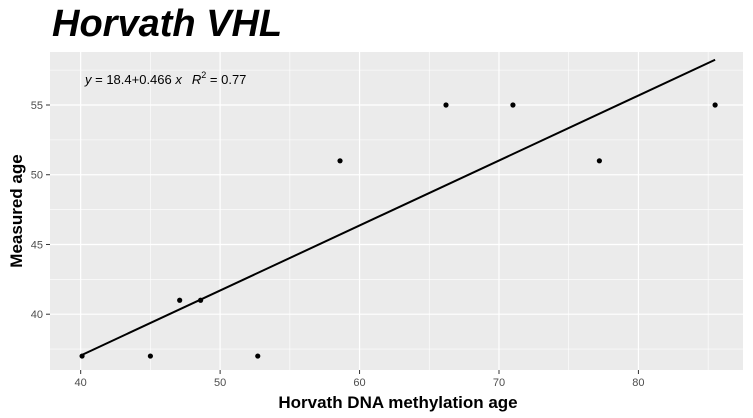 The height and width of the screenshot is (418, 753). Describe the element at coordinates (203, 75) in the screenshot. I see `equation-r-superscript: 2` at that location.